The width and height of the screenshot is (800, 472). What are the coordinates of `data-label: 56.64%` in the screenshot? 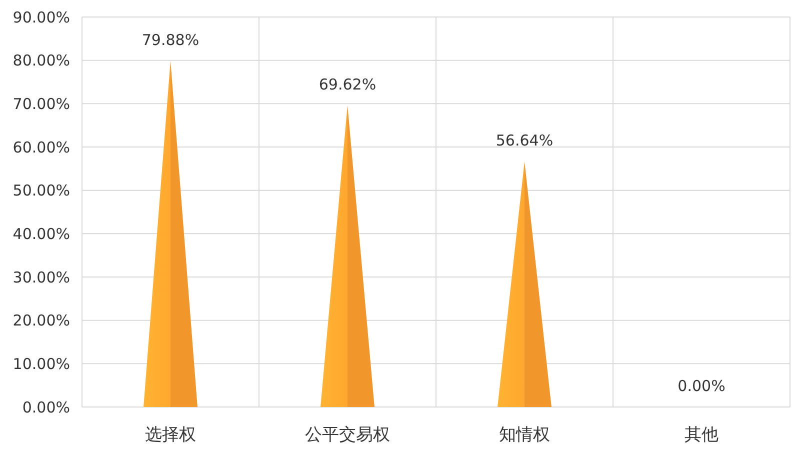 It's located at (525, 141).